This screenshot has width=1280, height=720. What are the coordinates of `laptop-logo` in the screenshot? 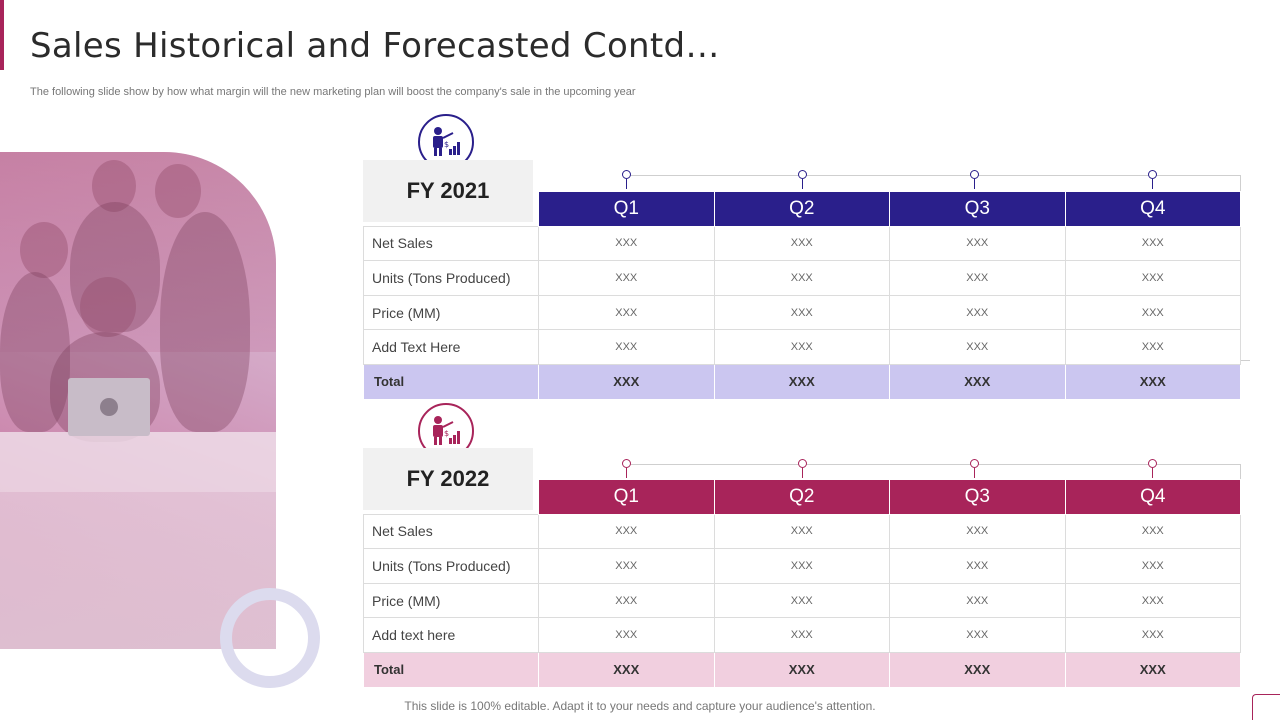 It's located at (109, 407).